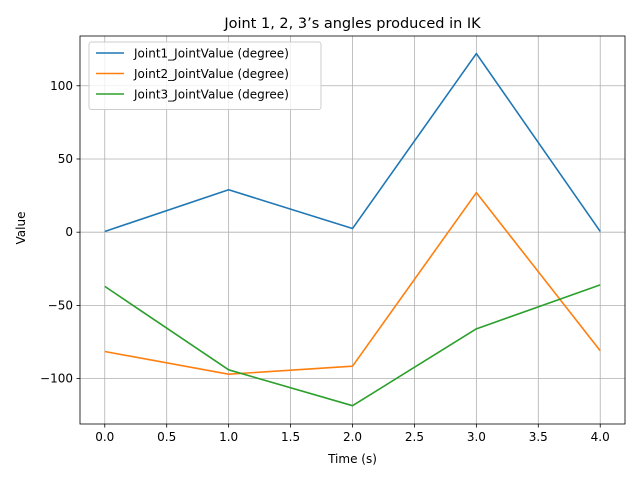  I want to click on x-tick-label: 1.0, so click(228, 437).